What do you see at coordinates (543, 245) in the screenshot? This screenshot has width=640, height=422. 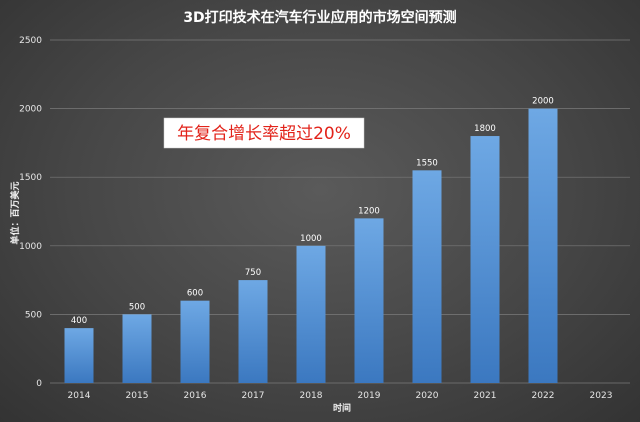 I see `bar-2022` at bounding box center [543, 245].